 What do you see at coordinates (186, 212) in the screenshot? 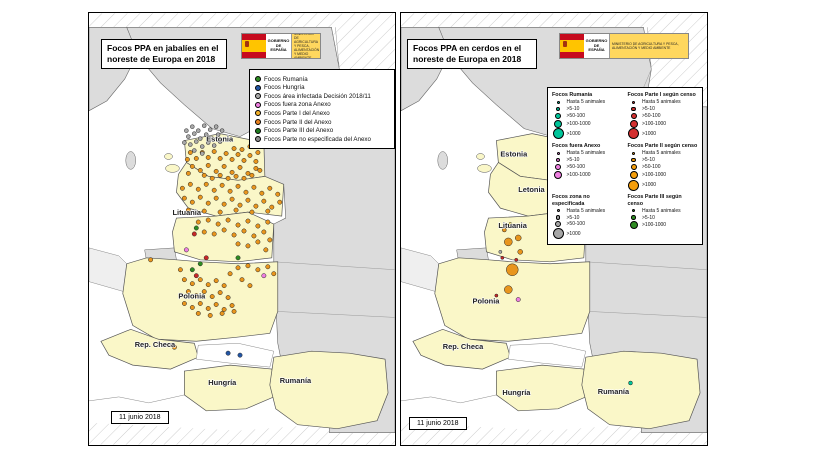
I see `country-label: Lituania` at bounding box center [186, 212].